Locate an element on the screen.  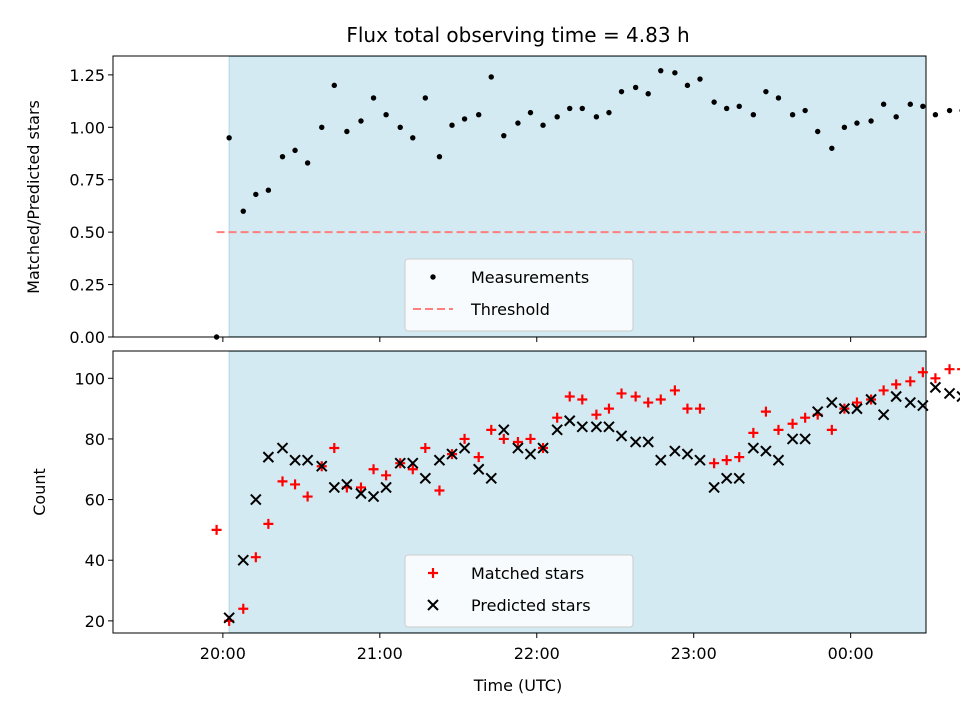
count-y-tick-label: 20 is located at coordinates (95, 621).